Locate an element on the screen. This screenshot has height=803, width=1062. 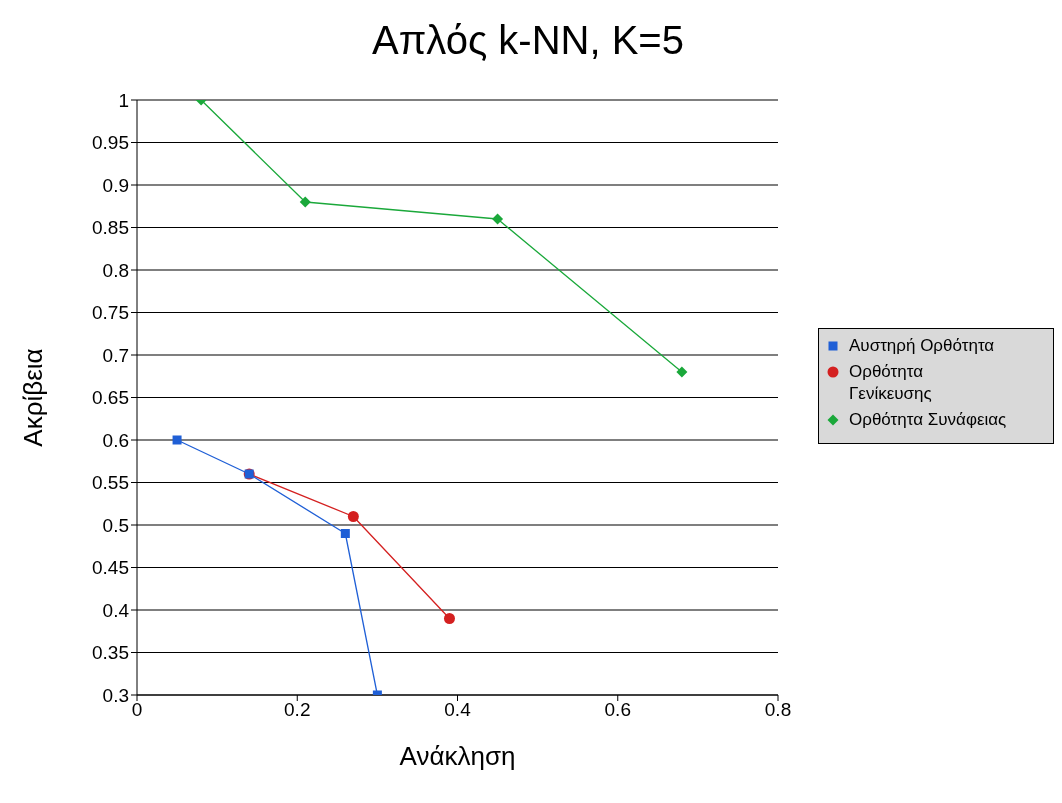
legend-label: Ορθότητα Συνάφειας is located at coordinates (928, 420).